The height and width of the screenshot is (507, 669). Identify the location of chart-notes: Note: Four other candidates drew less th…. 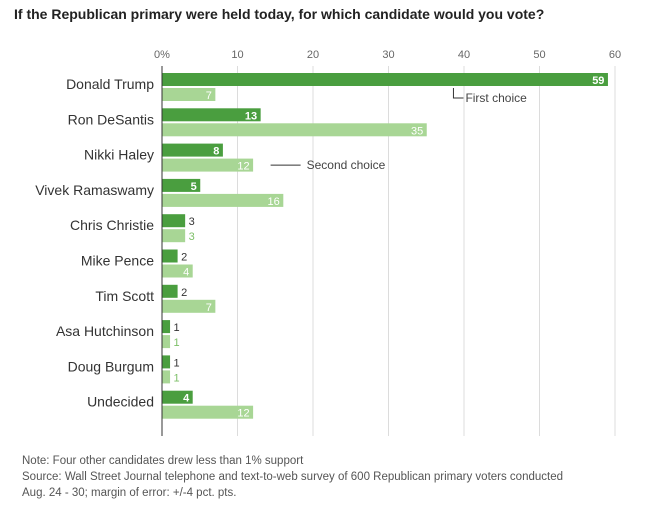
(337, 477).